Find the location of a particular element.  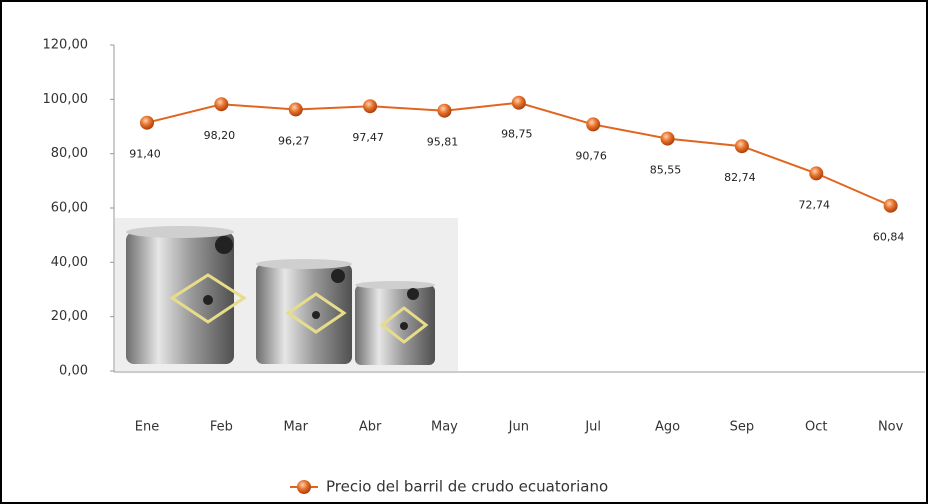

y-tick-label: 0,00 is located at coordinates (73, 371).